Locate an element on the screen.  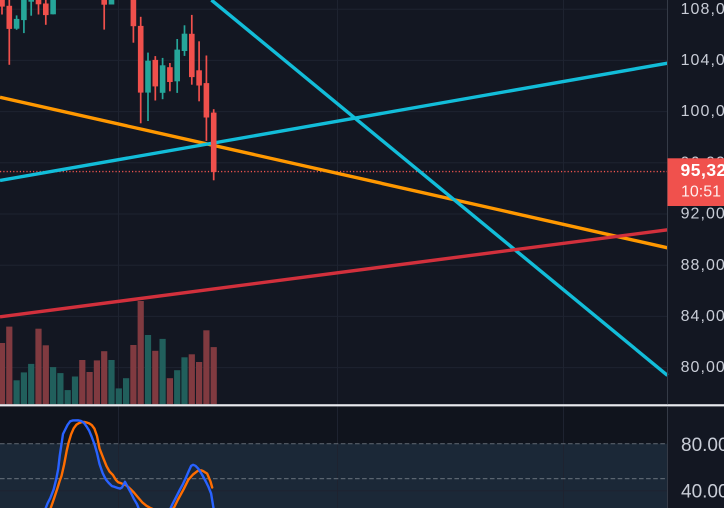
svg-text: 80,00 is located at coordinates (702, 367).